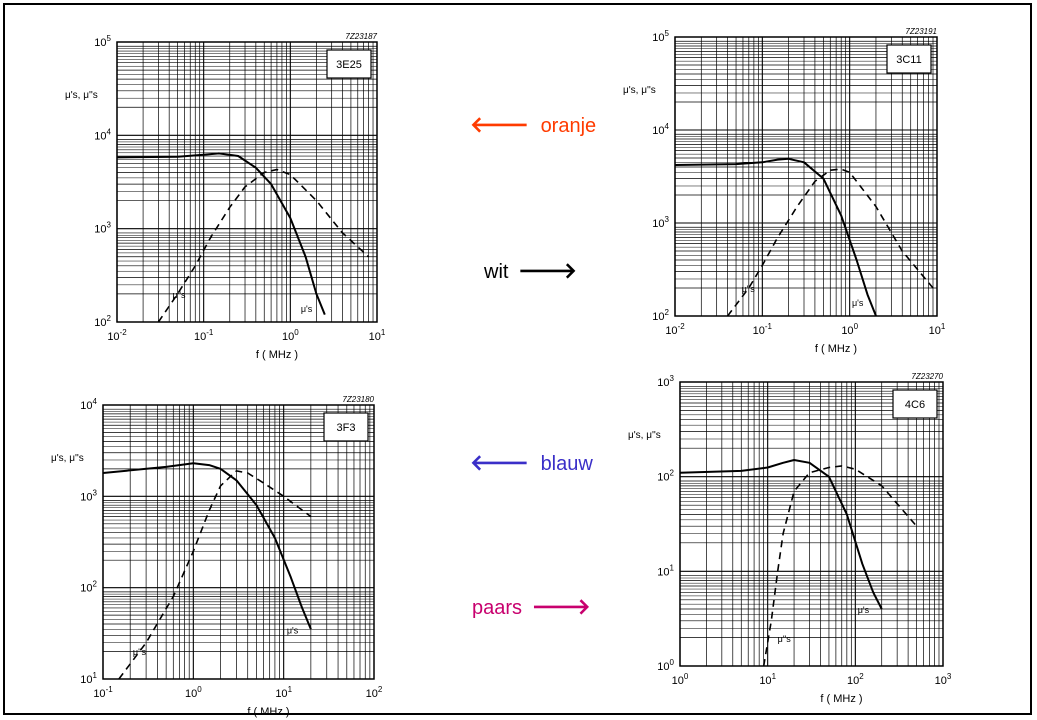 This screenshot has width=1037, height=720. I want to click on label-paars: paars 🡒, so click(531, 607).